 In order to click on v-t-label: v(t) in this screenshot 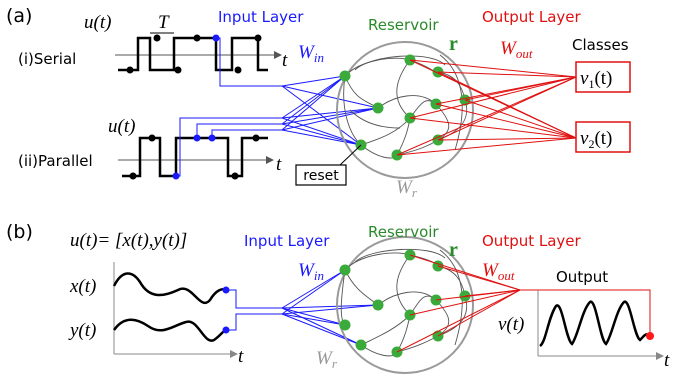, I will do `click(511, 324)`.